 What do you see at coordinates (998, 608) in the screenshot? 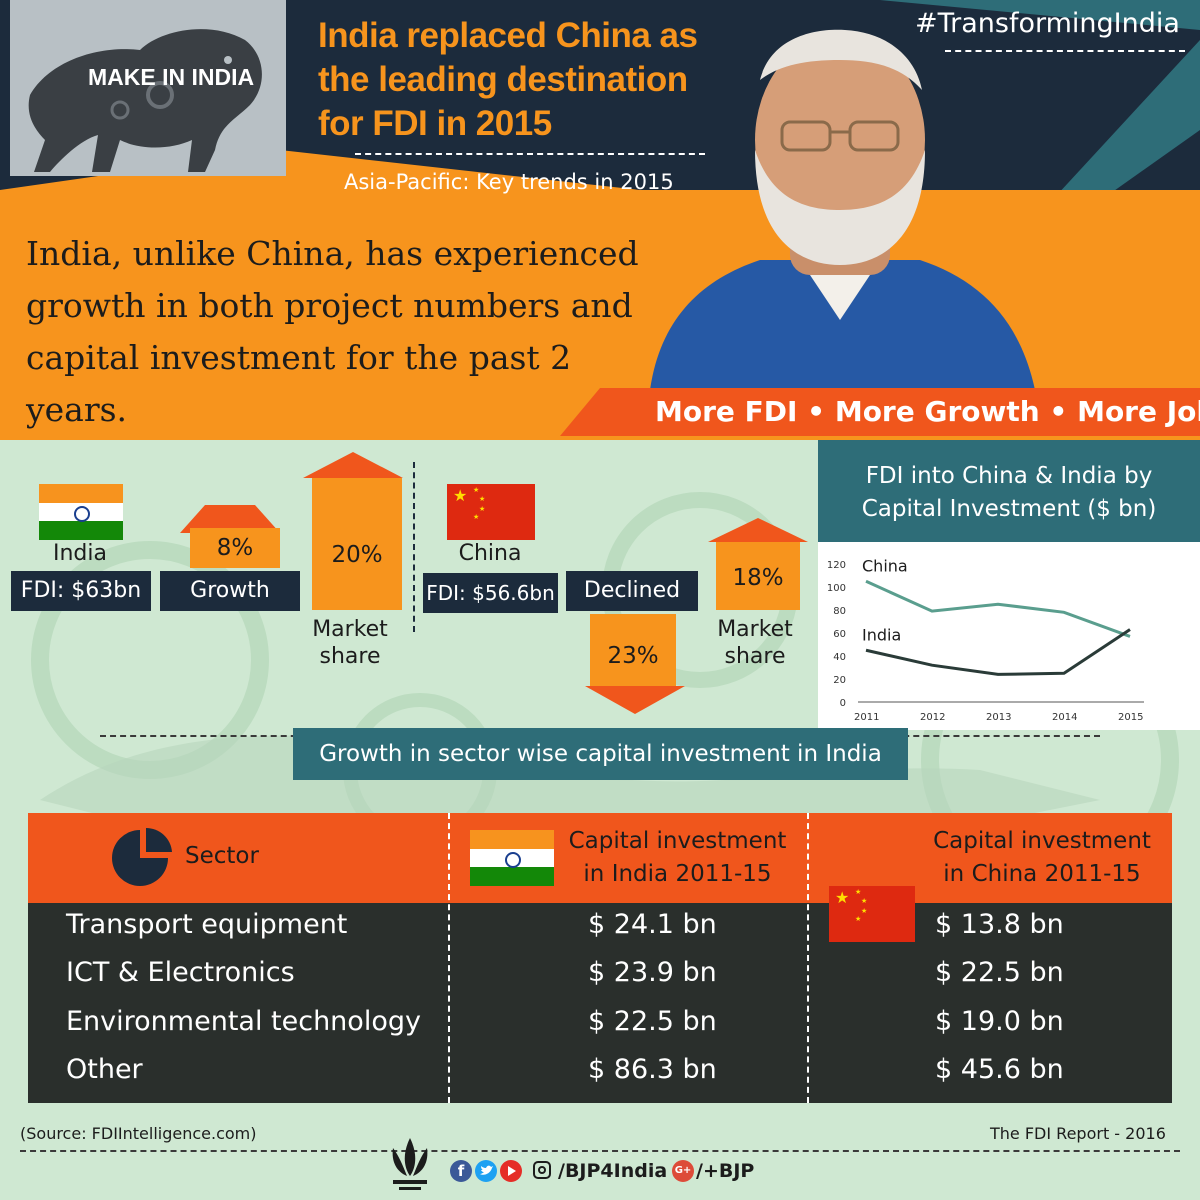
I see `series-line-china` at bounding box center [998, 608].